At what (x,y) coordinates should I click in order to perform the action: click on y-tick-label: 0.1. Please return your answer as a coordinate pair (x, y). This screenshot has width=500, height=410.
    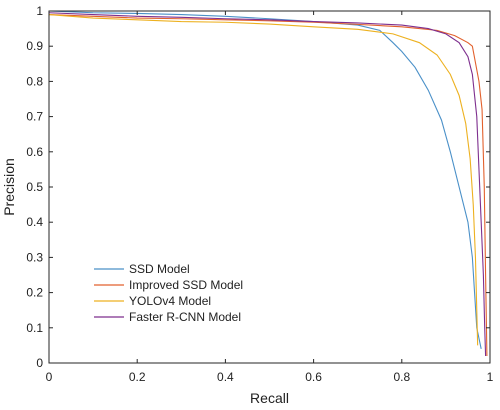
    Looking at the image, I should click on (34, 328).